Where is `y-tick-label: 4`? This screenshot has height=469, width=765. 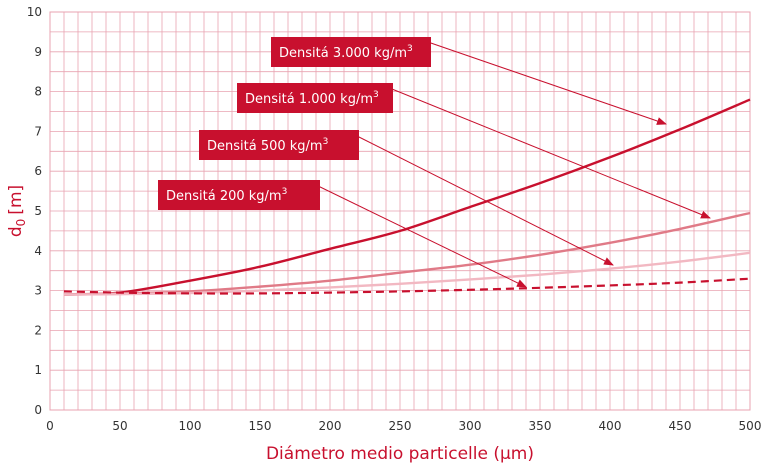
y-tick-label: 4 is located at coordinates (38, 251).